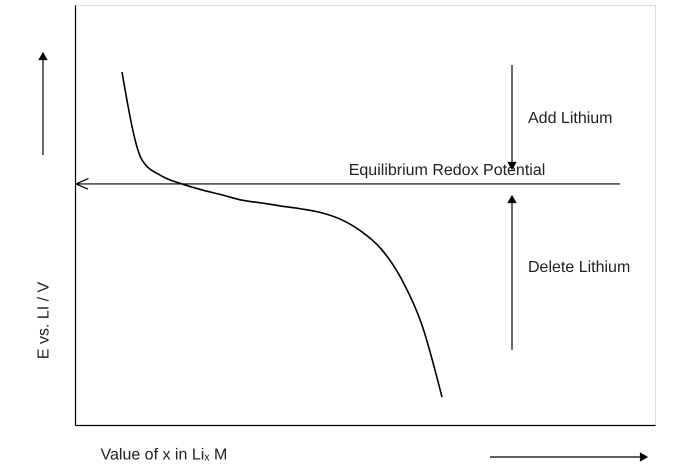 The height and width of the screenshot is (464, 675). Describe the element at coordinates (447, 170) in the screenshot. I see `ref-line-label: Equilibrium Redox Potential` at that location.